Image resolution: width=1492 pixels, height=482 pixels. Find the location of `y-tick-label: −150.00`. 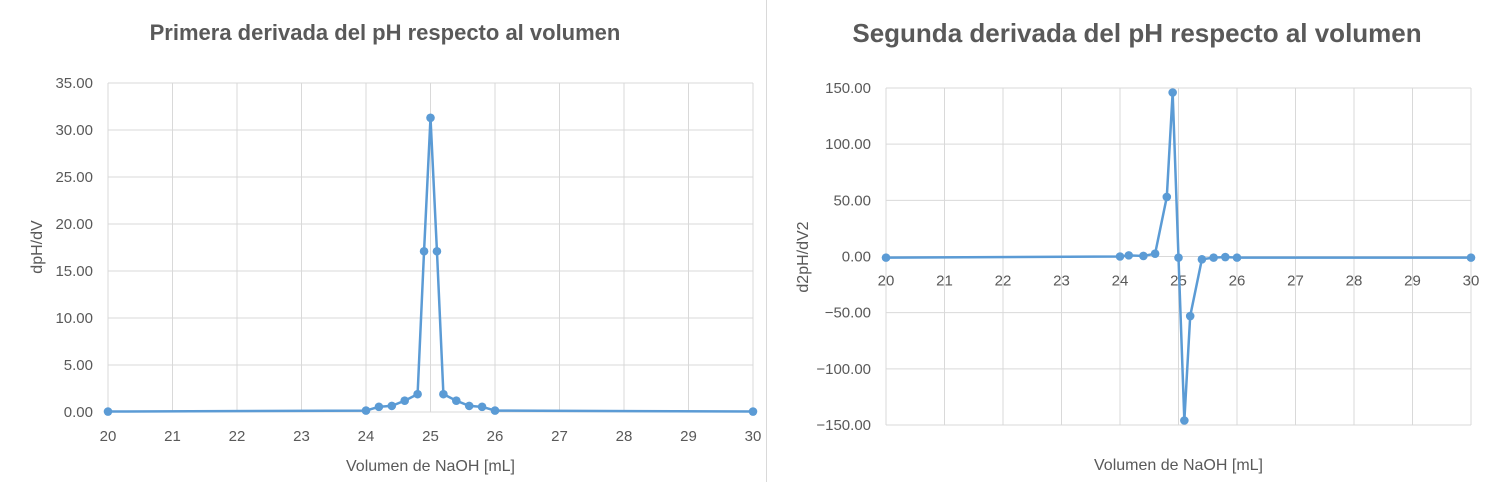

y-tick-label: −150.00 is located at coordinates (843, 425).